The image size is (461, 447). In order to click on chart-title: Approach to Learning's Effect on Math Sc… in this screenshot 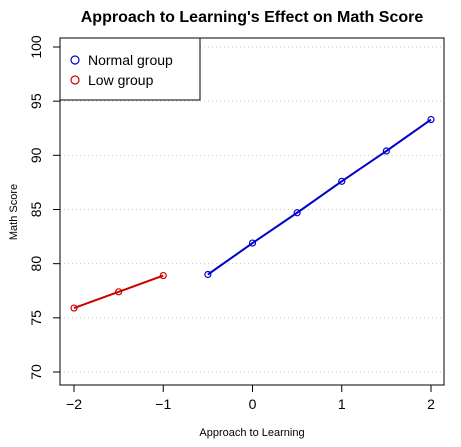, I will do `click(252, 17)`.